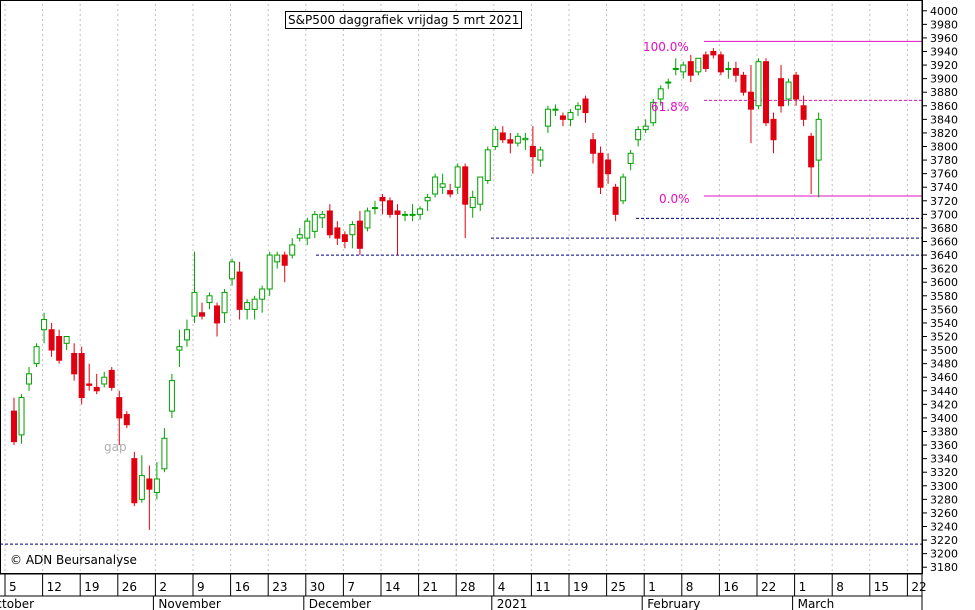  I want to click on x-tick-label: 14, so click(392, 587).